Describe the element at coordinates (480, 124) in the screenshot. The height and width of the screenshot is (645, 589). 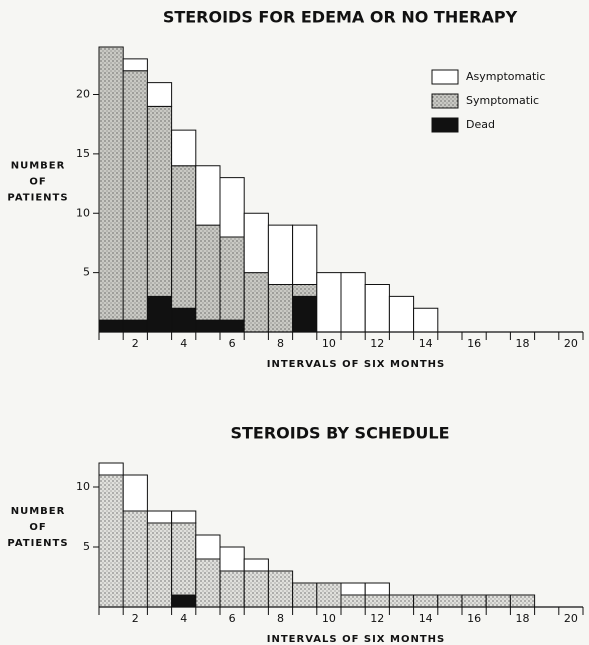
I see `legend-label: Dead` at that location.